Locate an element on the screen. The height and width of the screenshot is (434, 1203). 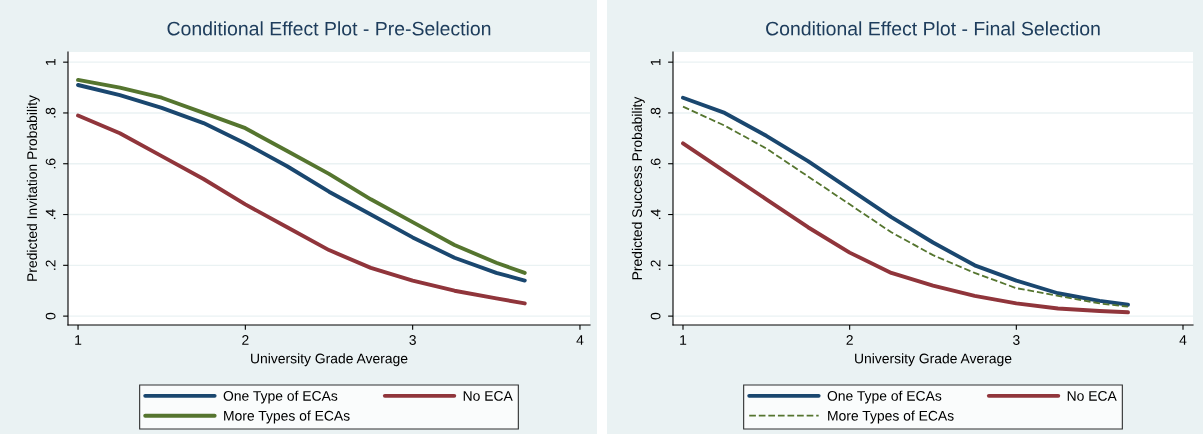
chart-title: Conditional Effect Plot - Pre-Selection is located at coordinates (329, 28).